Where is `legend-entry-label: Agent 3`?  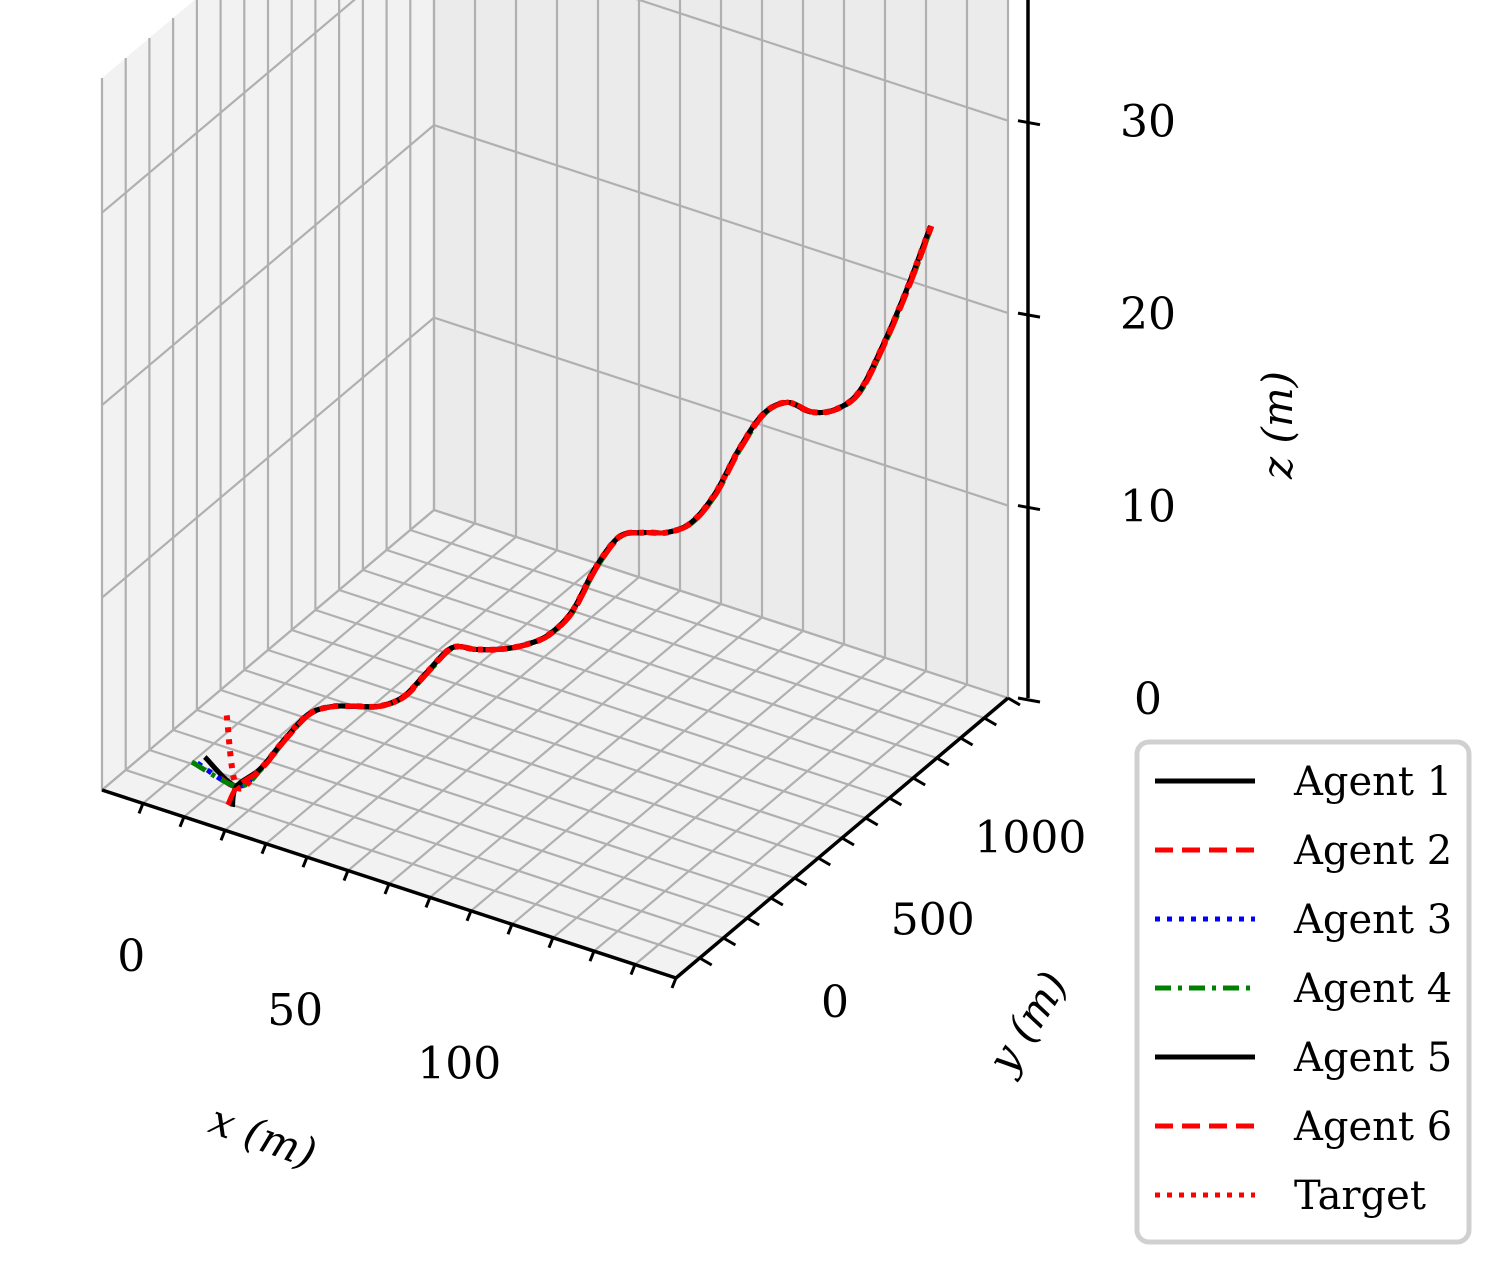 legend-entry-label: Agent 3 is located at coordinates (1372, 920).